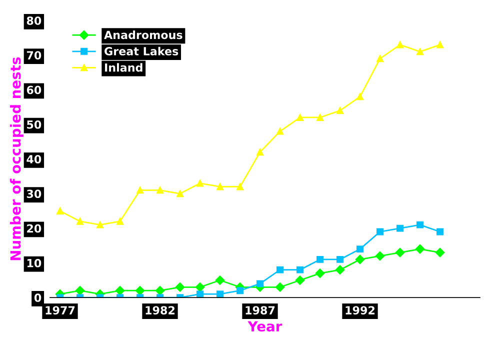 The width and height of the screenshot is (500, 342). What do you see at coordinates (60, 310) in the screenshot?
I see `x-tick-label: 1977` at bounding box center [60, 310].